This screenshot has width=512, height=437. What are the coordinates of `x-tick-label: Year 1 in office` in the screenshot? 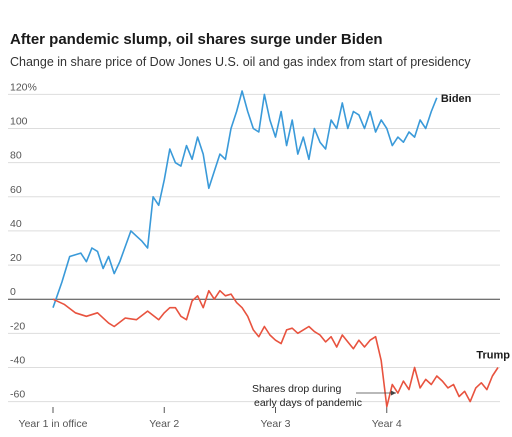 It's located at (53, 424).